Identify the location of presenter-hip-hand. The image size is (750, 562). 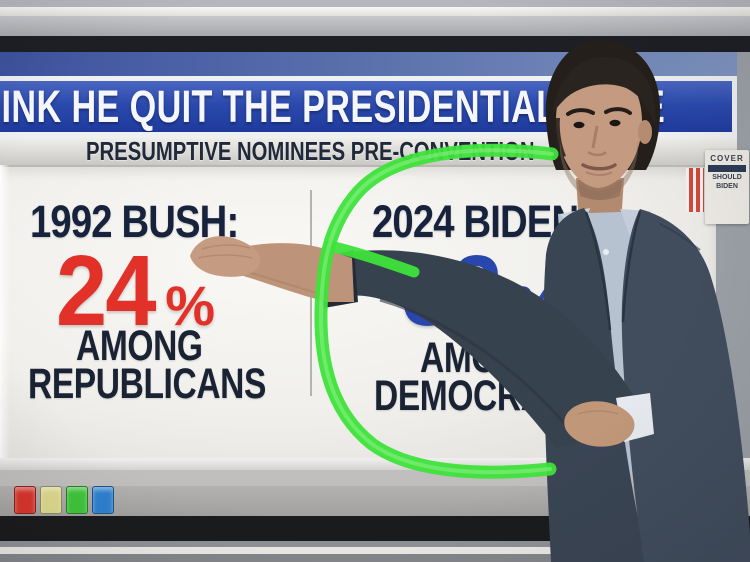
(609, 420).